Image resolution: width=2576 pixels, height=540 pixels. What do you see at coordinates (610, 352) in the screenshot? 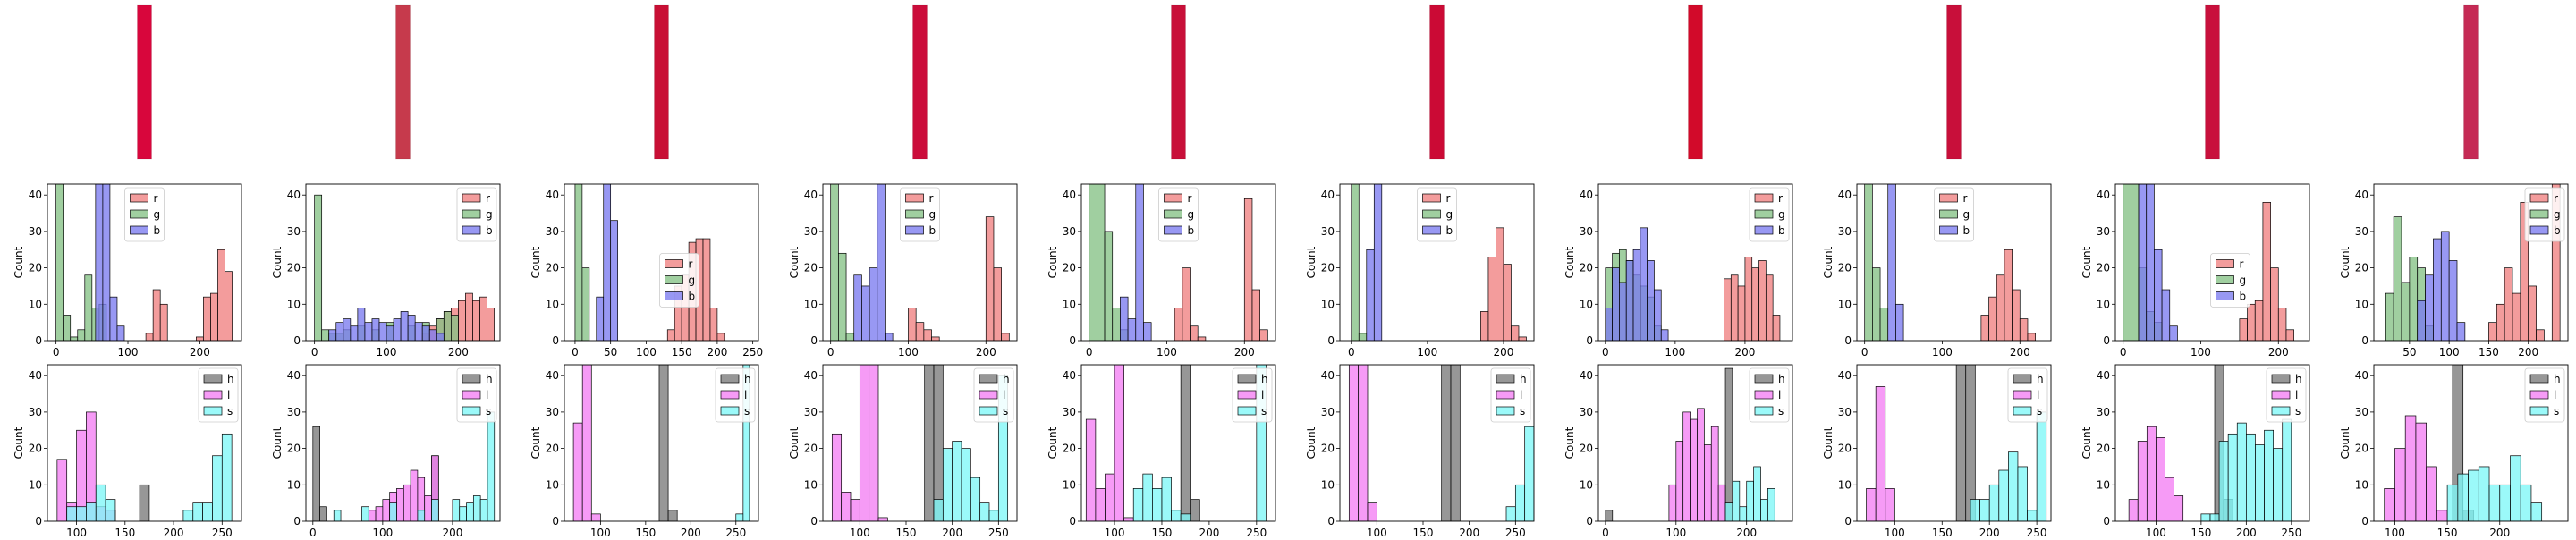
I see `x-tick-label: 50` at bounding box center [610, 352].